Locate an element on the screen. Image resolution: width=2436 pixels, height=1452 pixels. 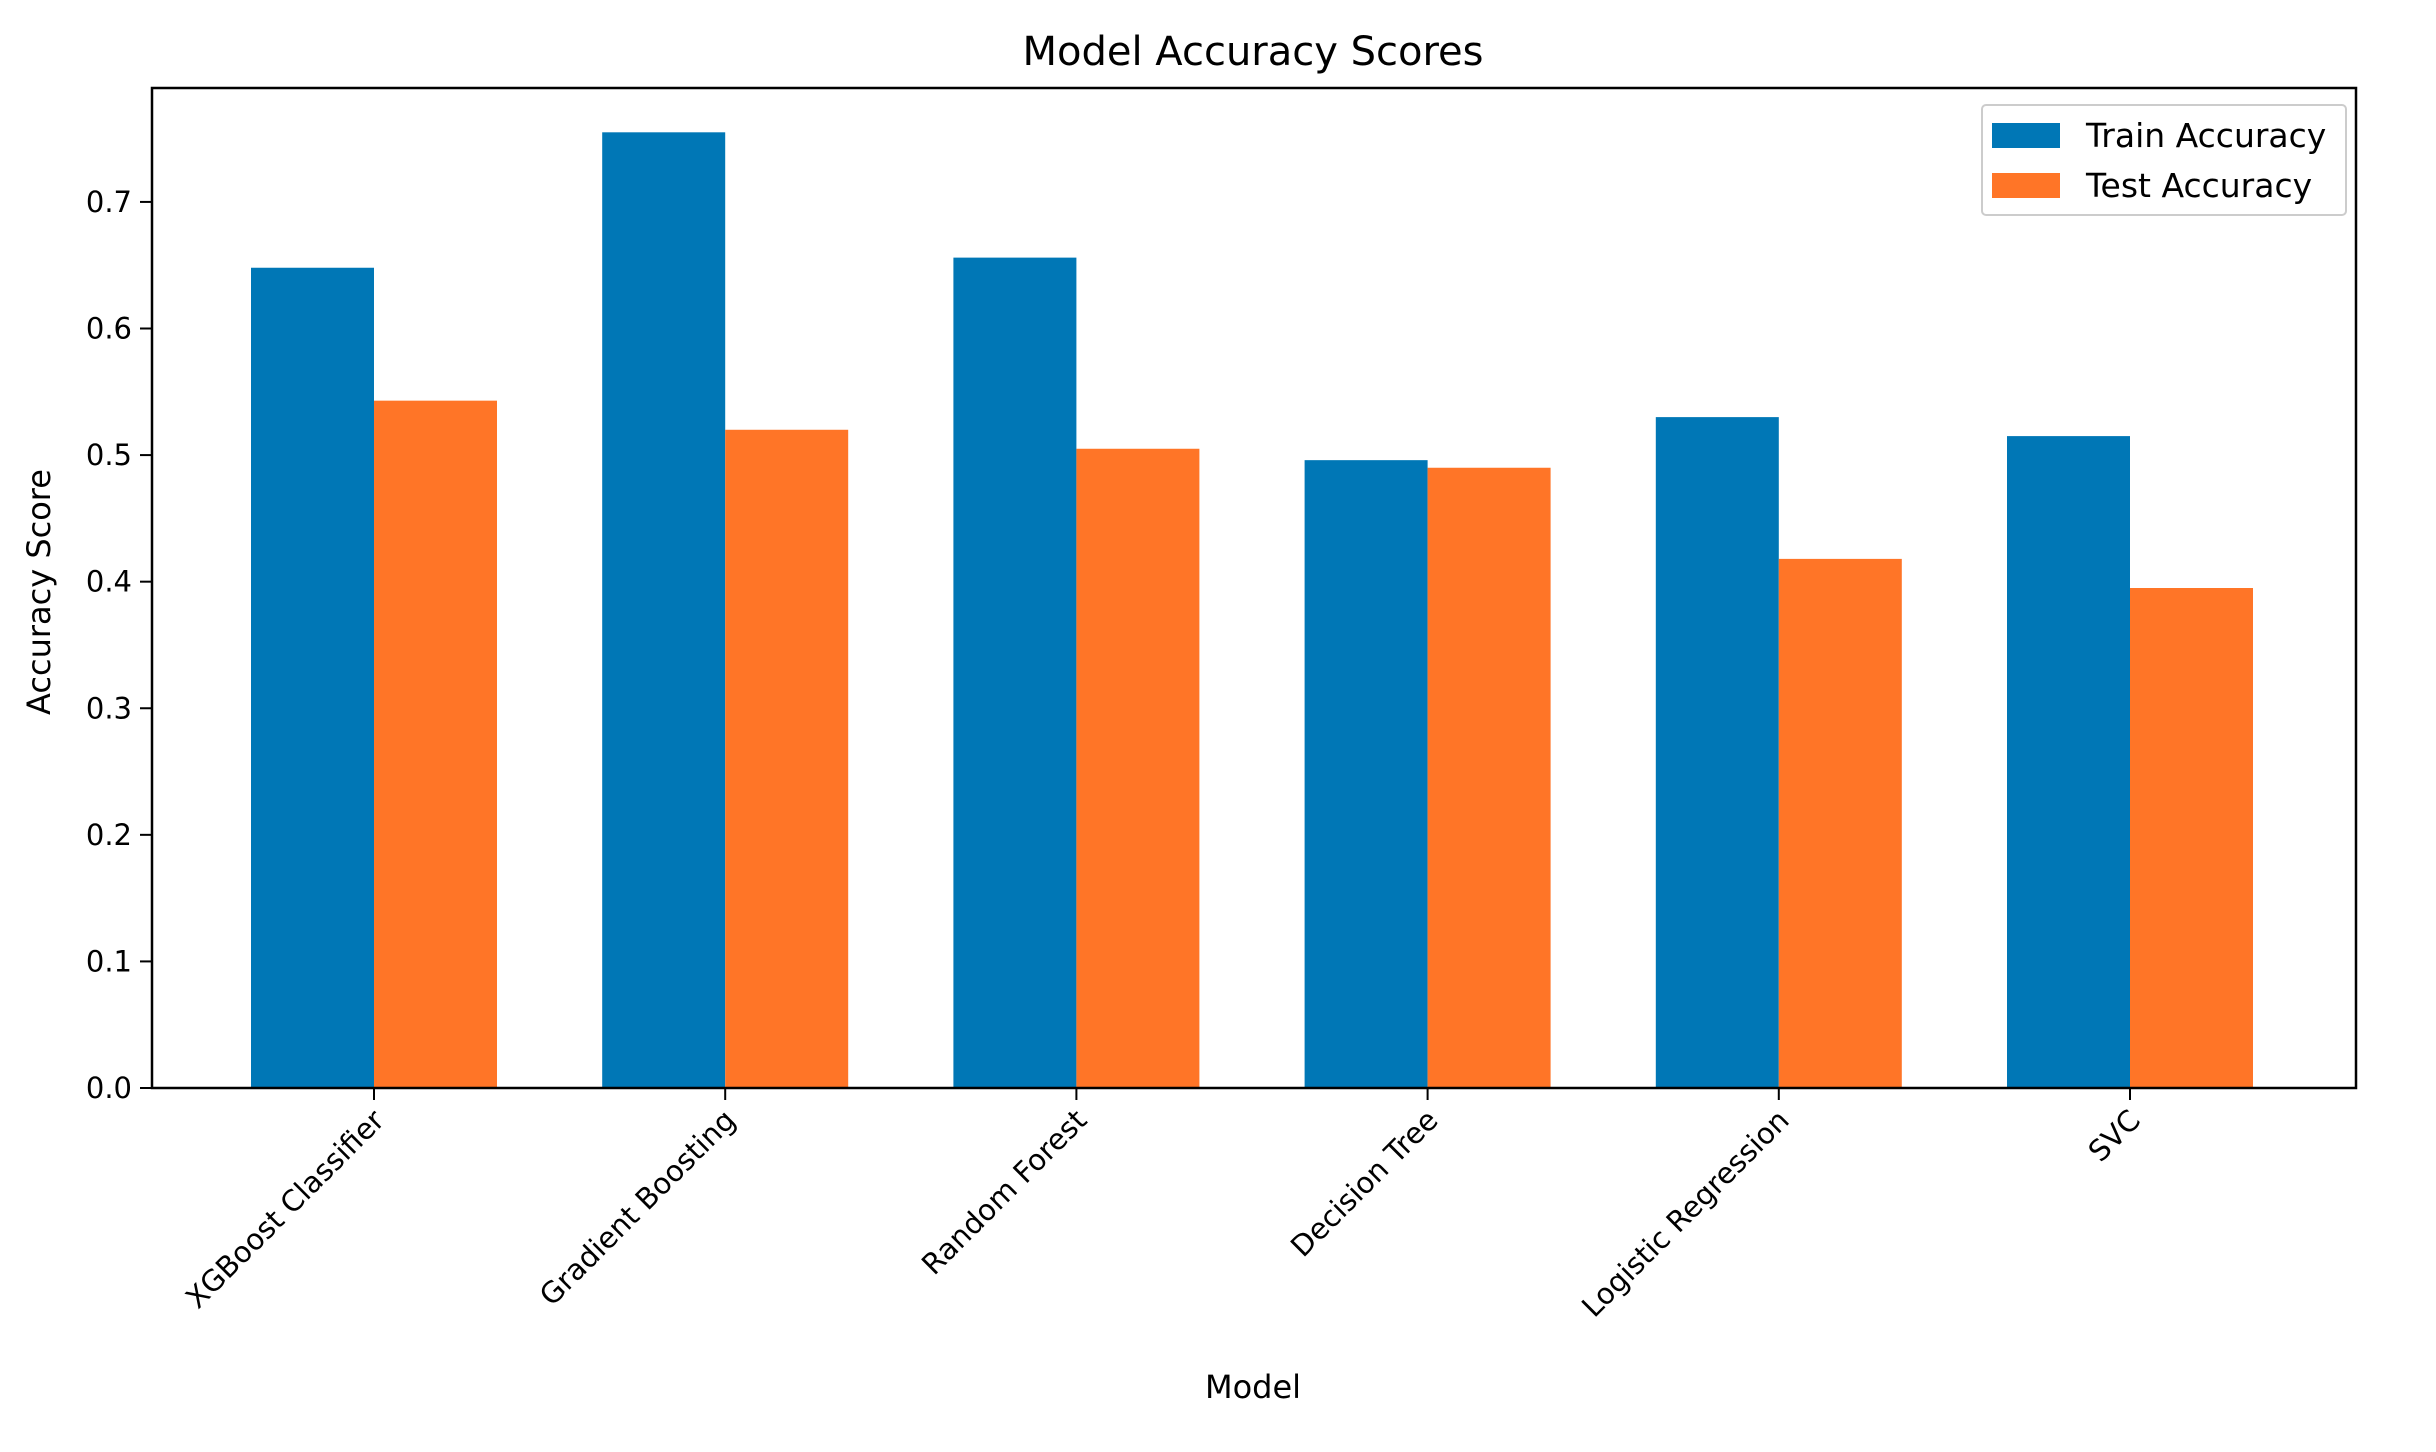
y-axis-title: Accuracy Score is located at coordinates (39, 592).